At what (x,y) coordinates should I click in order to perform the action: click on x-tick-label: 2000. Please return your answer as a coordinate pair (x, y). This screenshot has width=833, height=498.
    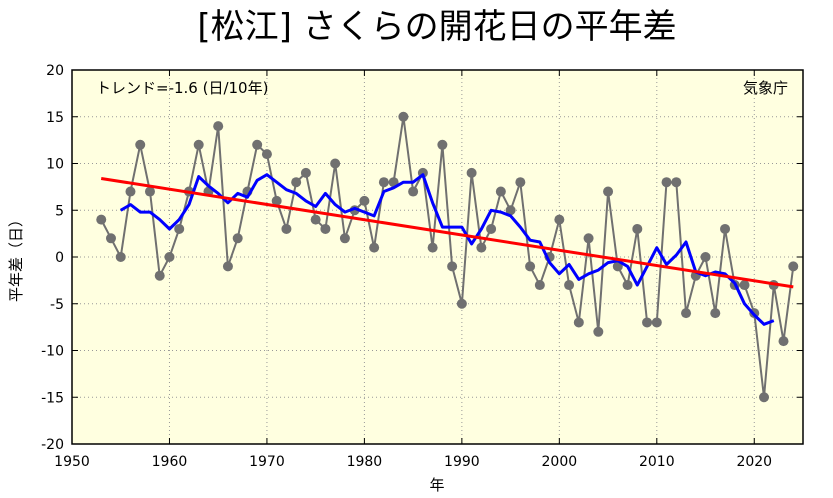
    Looking at the image, I should click on (560, 462).